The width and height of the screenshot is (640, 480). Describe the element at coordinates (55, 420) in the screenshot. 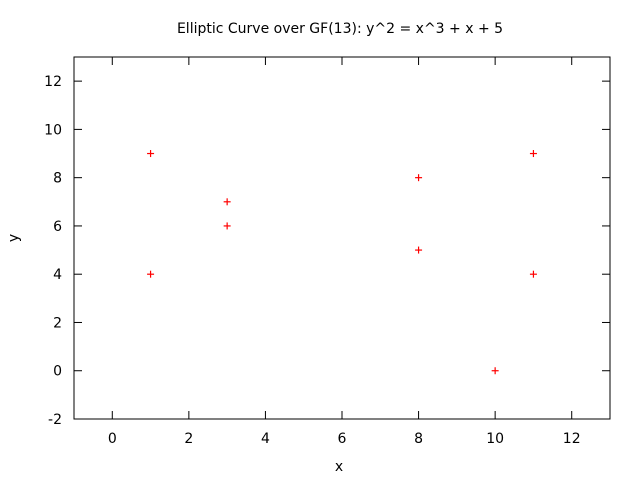

I see `y-tick-label: -2` at that location.